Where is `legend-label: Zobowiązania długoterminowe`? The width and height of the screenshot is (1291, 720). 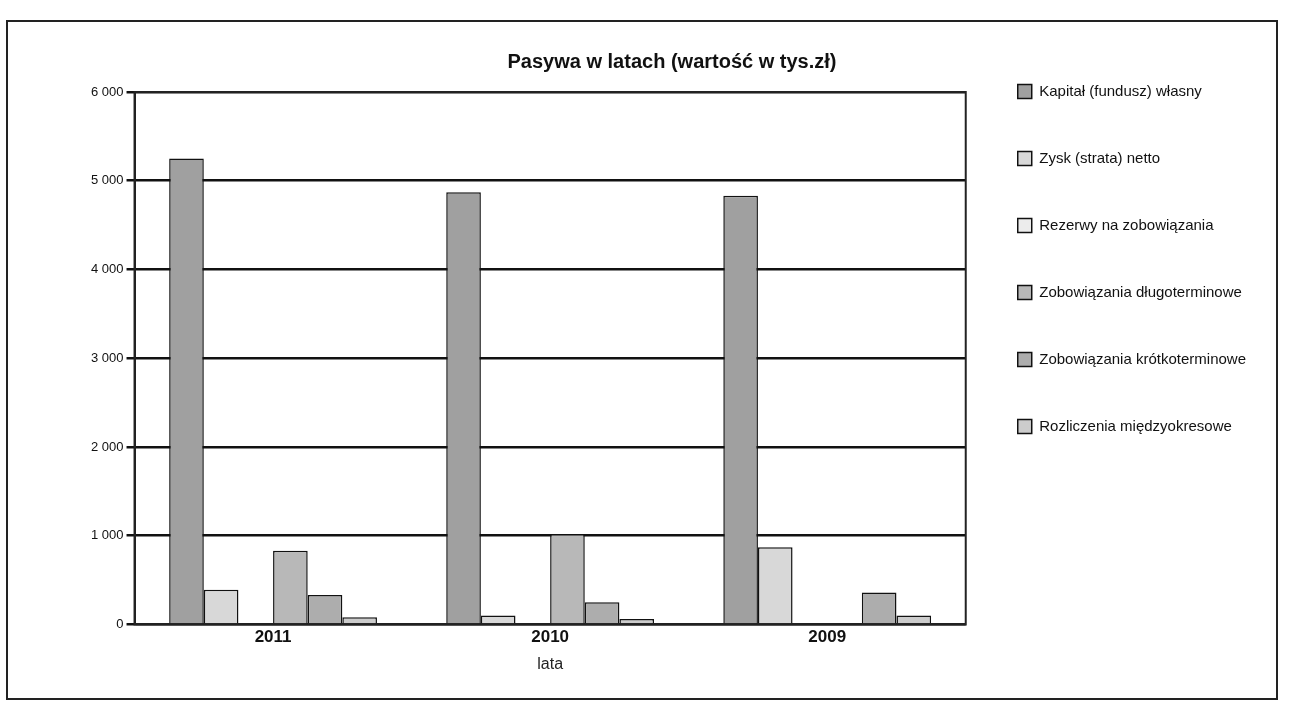 legend-label: Zobowiązania długoterminowe is located at coordinates (1140, 291).